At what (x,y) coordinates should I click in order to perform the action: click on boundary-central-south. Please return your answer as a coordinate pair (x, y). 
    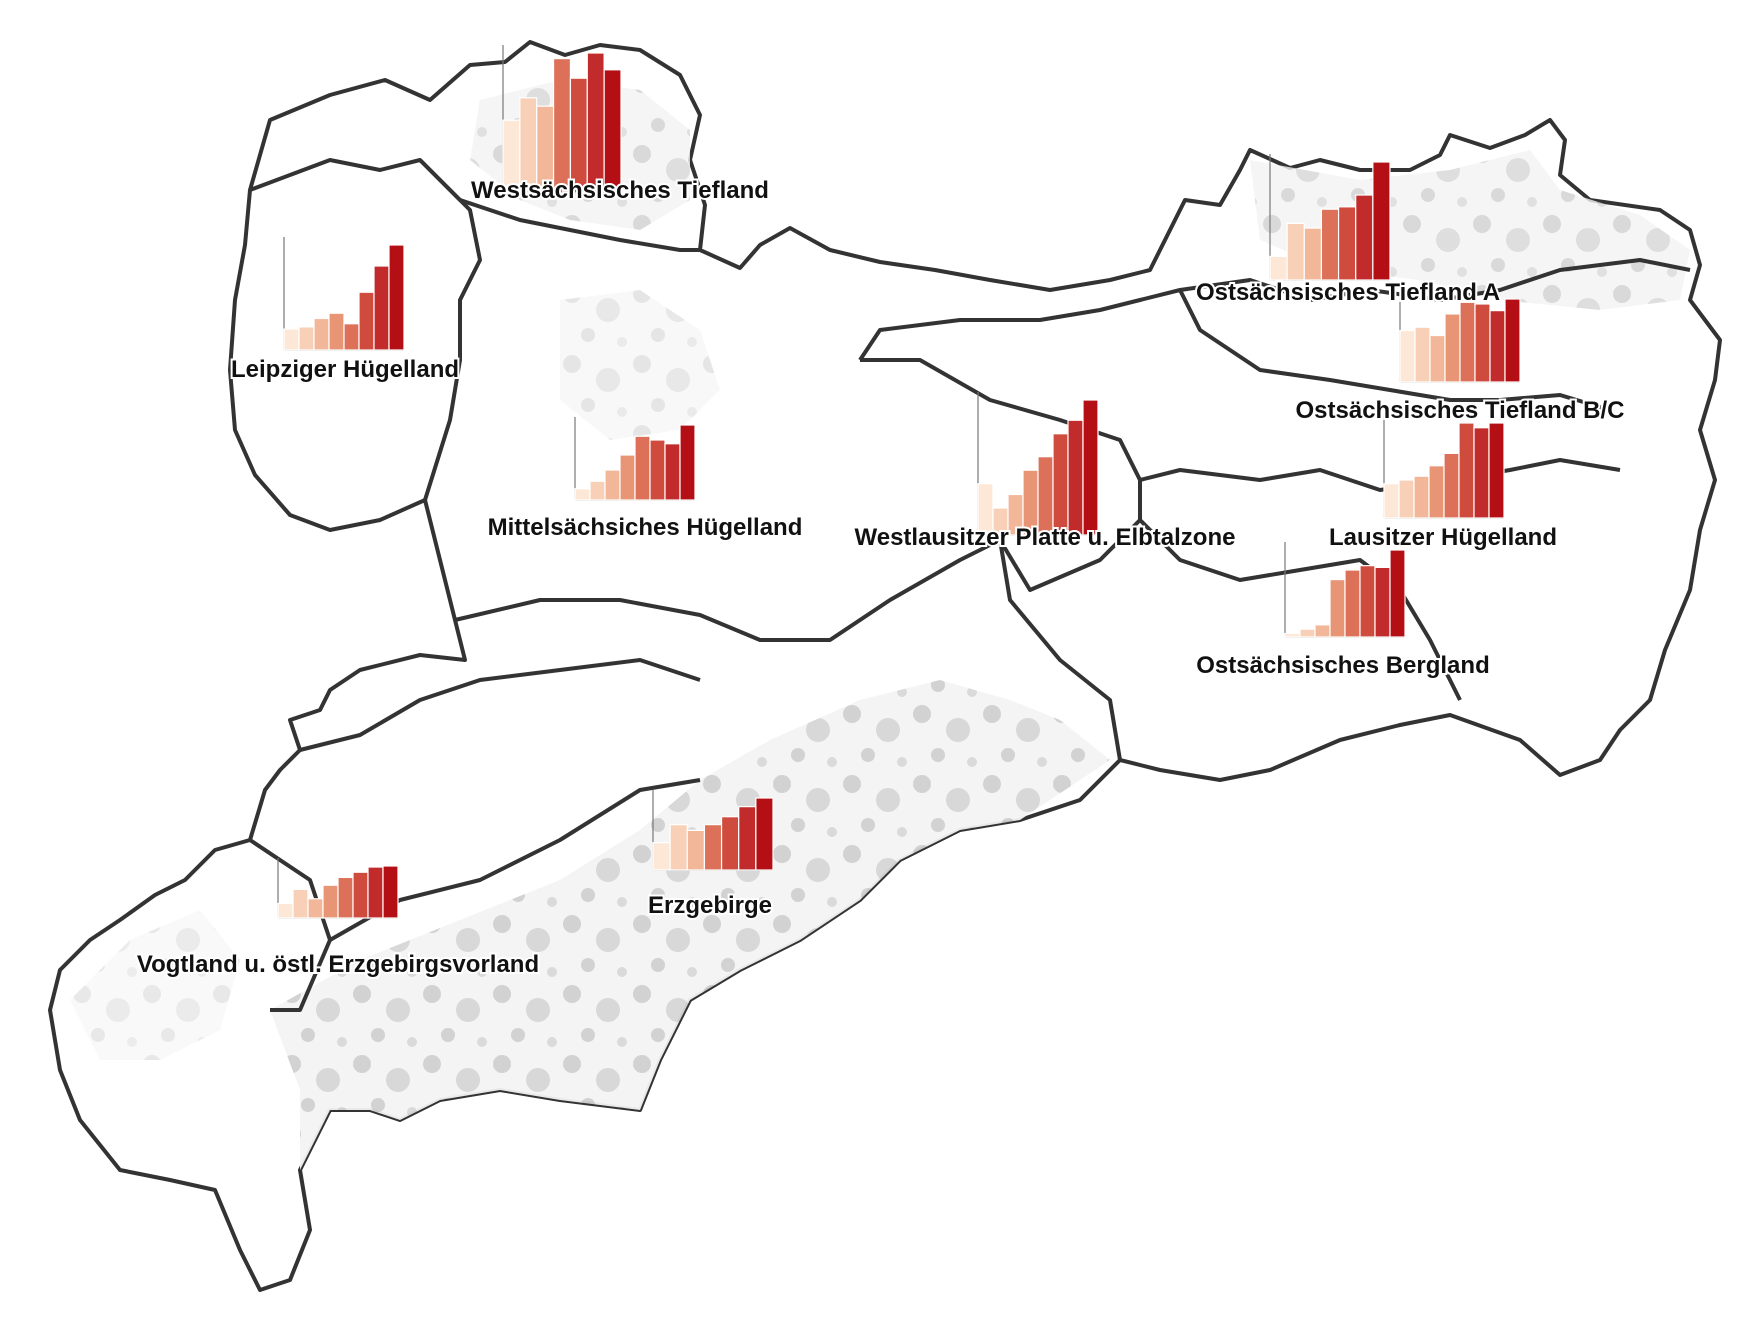
    Looking at the image, I should click on (738, 575).